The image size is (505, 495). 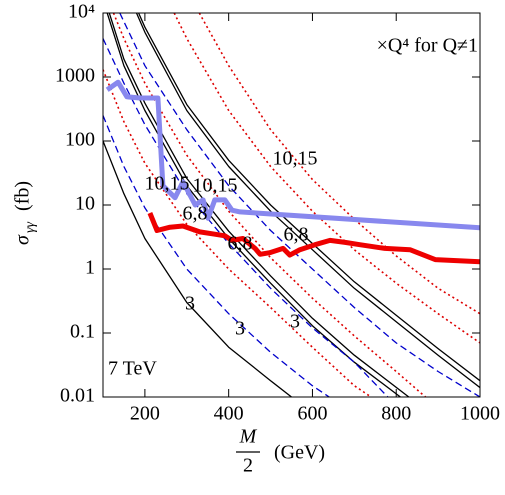 I want to click on y-tick-label: 1, so click(x=90, y=268).